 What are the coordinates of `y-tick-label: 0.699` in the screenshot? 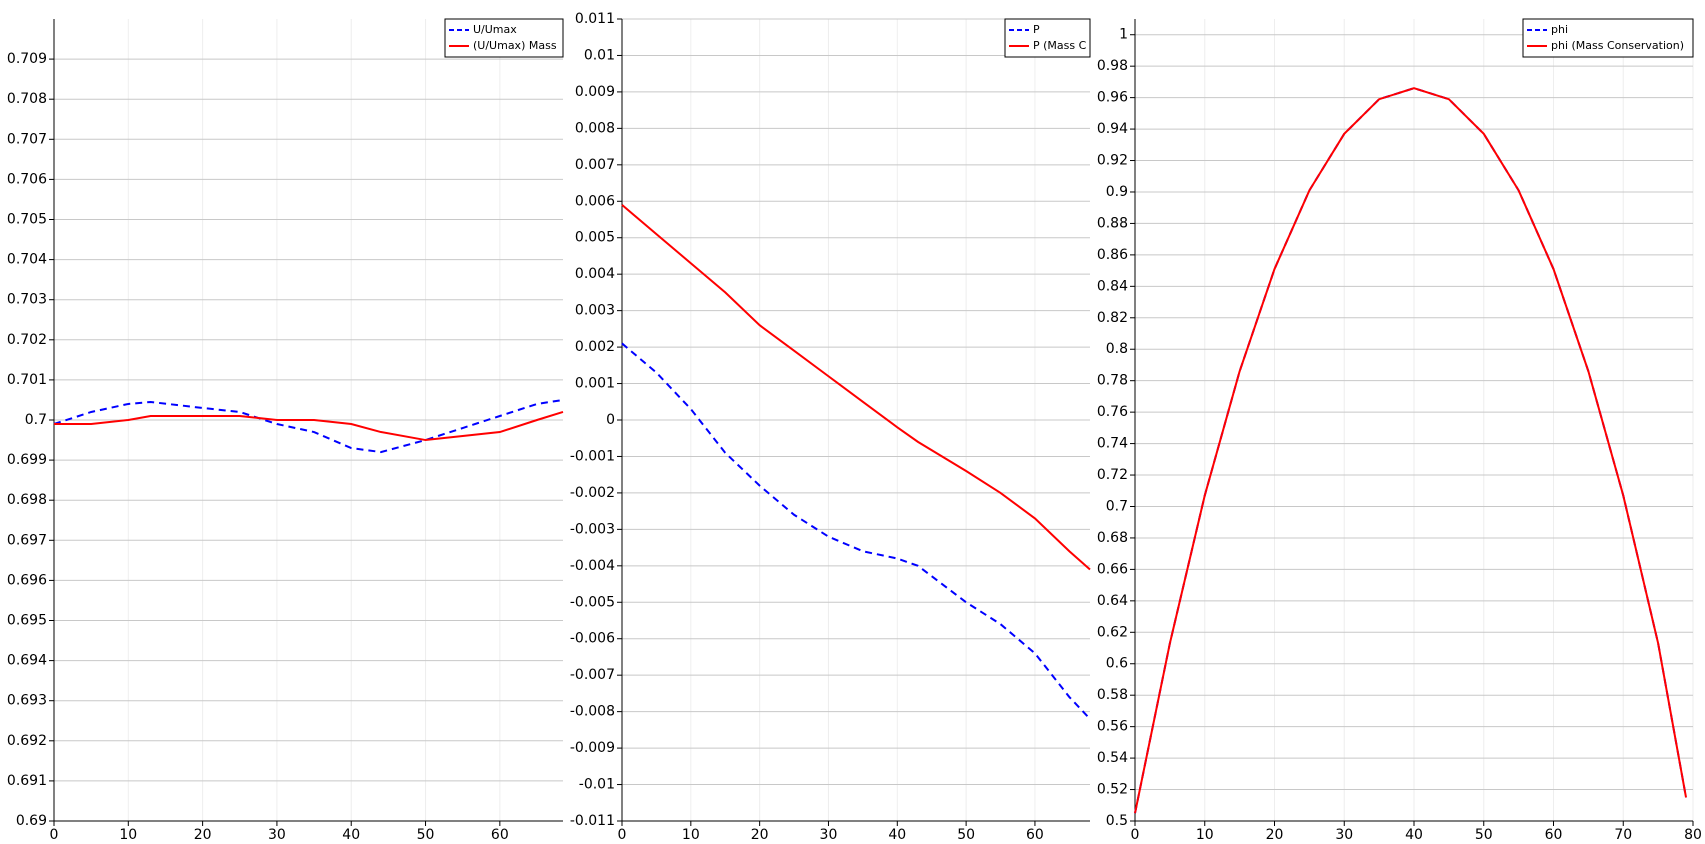 It's located at (27, 460).